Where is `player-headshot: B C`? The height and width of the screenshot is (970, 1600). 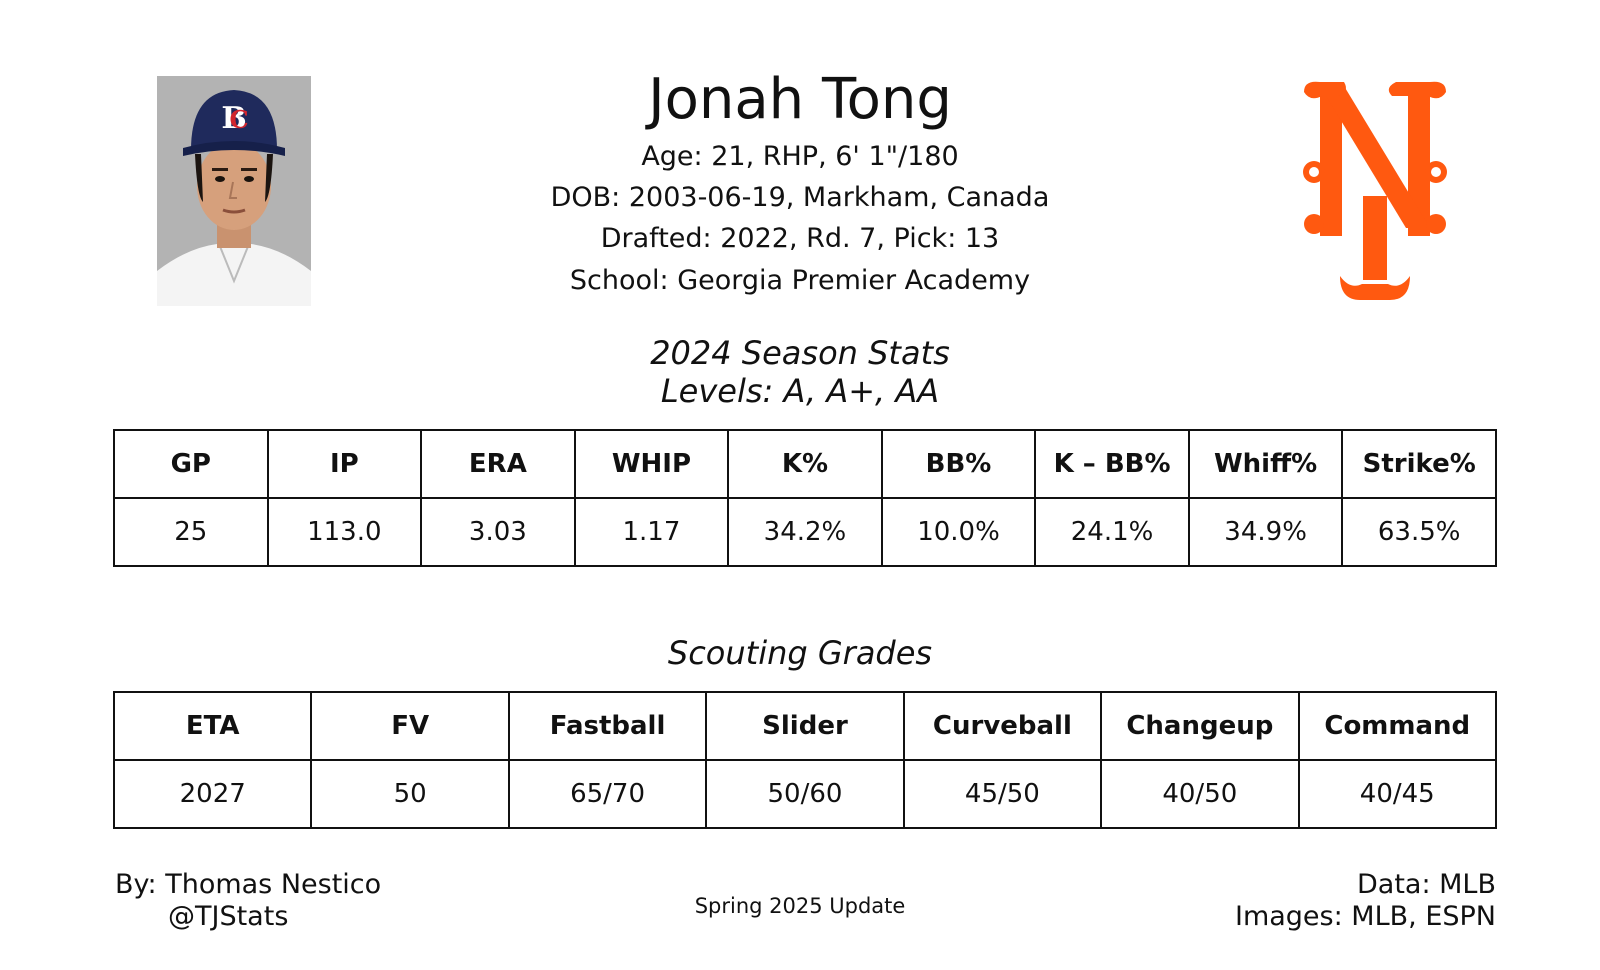
player-headshot: B C is located at coordinates (234, 191).